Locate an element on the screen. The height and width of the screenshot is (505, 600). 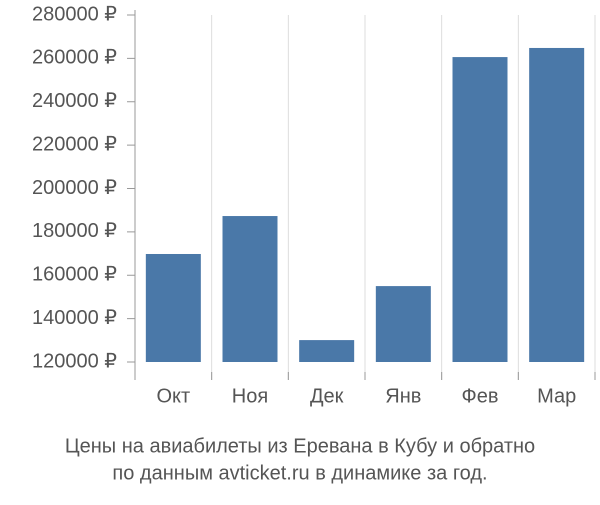
y-tick-label: 140000 ₽ is located at coordinates (74, 318).